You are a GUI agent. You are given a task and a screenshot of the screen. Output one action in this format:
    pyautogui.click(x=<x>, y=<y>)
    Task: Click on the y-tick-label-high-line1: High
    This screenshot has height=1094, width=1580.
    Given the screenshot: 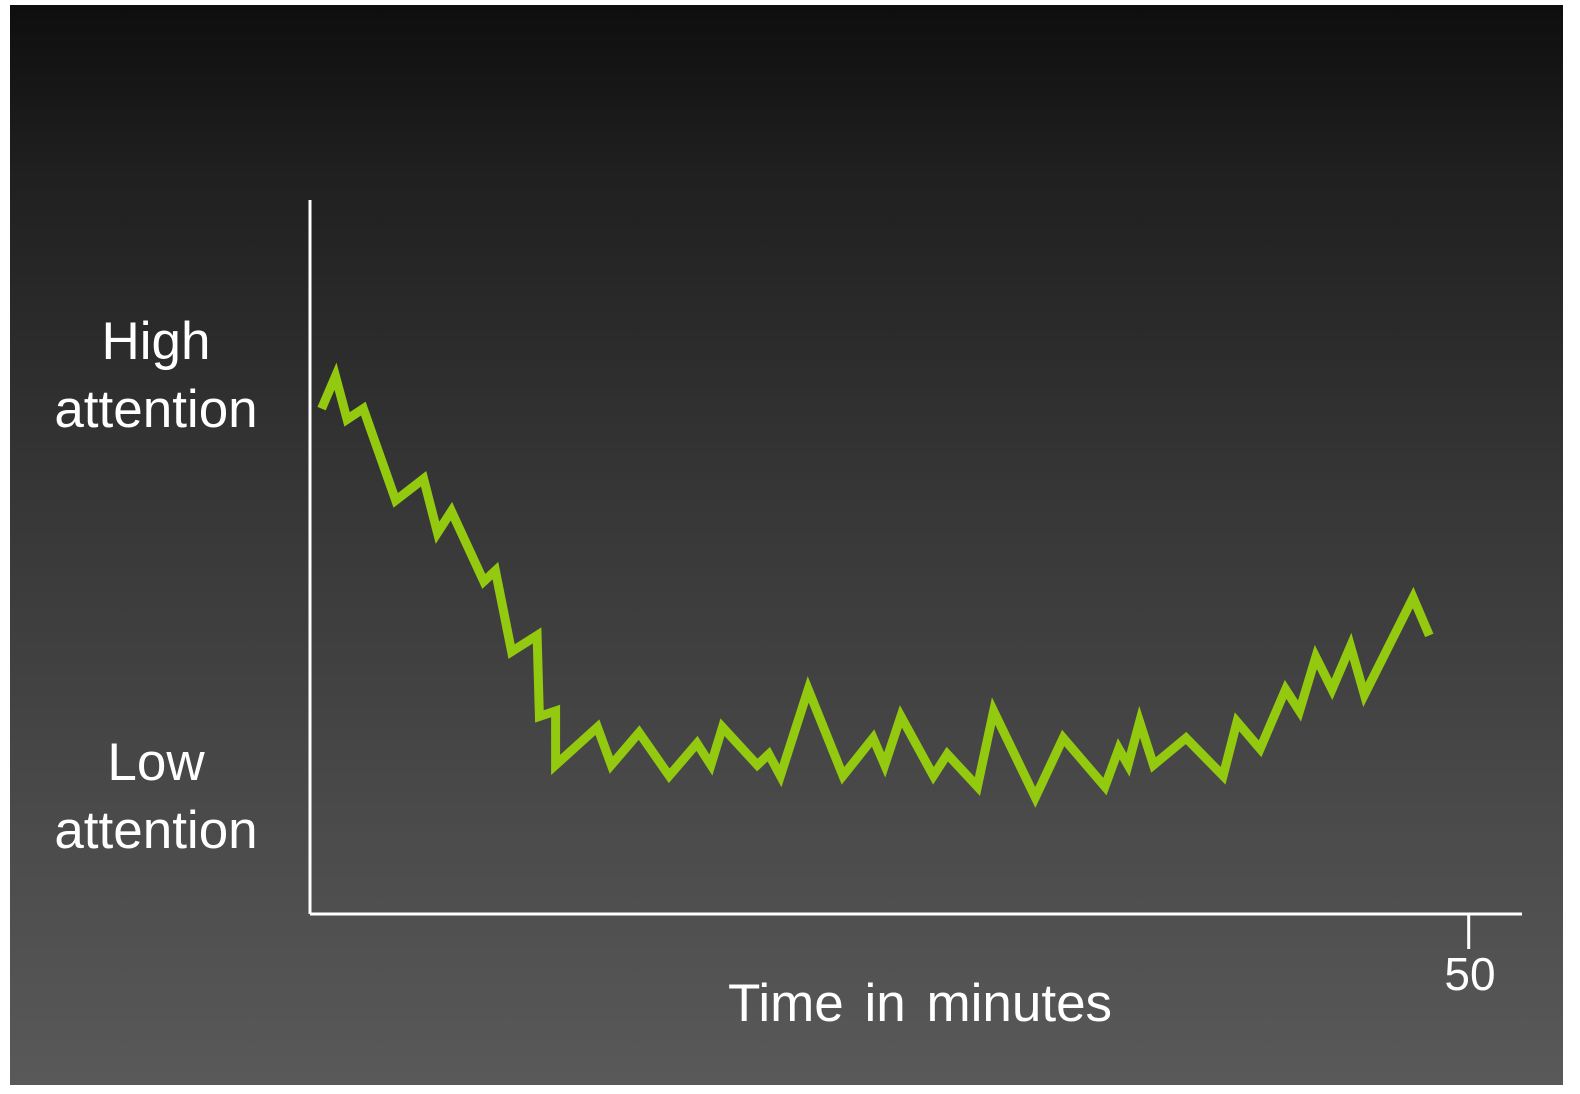 What is the action you would take?
    pyautogui.click(x=156, y=341)
    